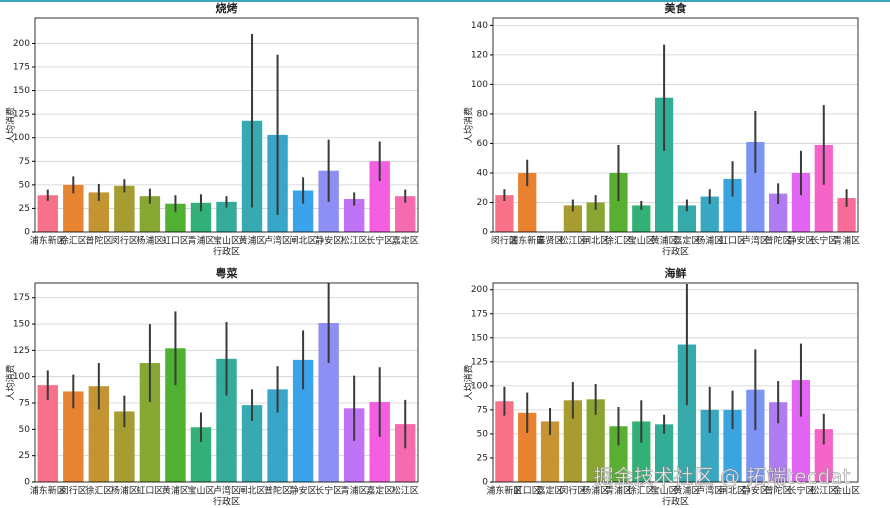  Describe the element at coordinates (98, 491) in the screenshot. I see `x-tick-label: 徐汇区` at that location.